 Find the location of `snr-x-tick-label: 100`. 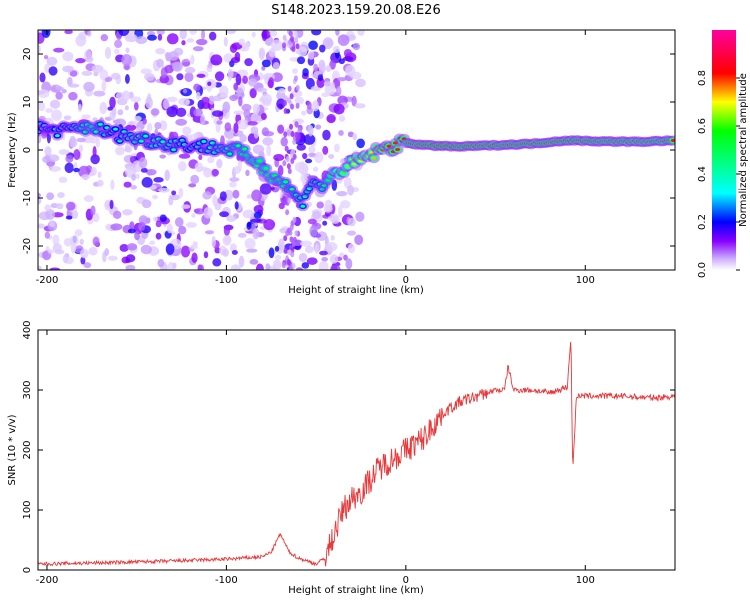

snr-x-tick-label: 100 is located at coordinates (585, 580).